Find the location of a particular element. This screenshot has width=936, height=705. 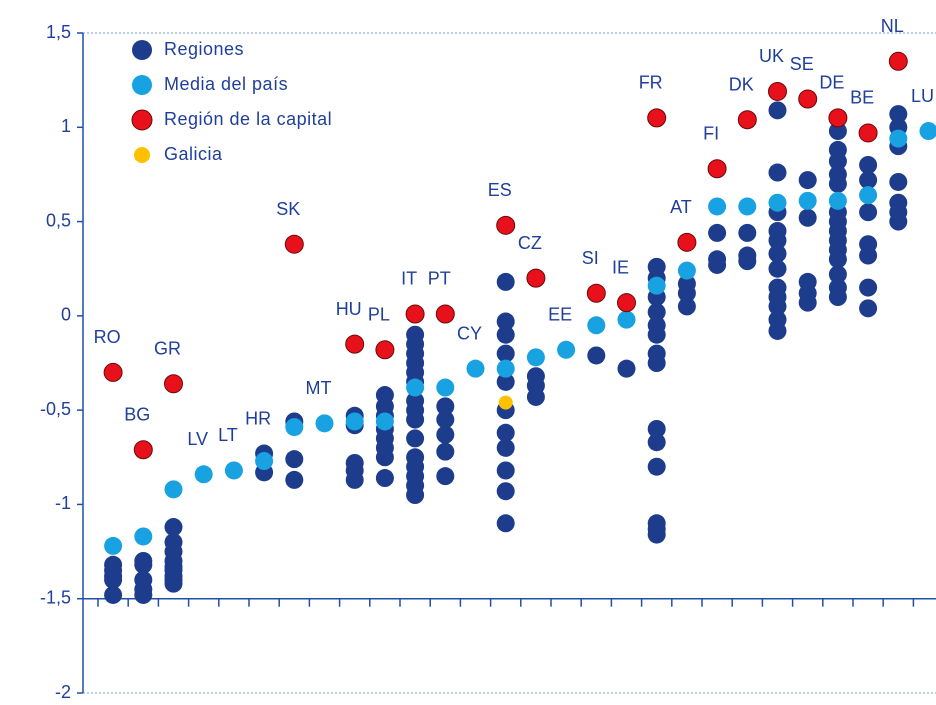

category-label: CY is located at coordinates (469, 333).